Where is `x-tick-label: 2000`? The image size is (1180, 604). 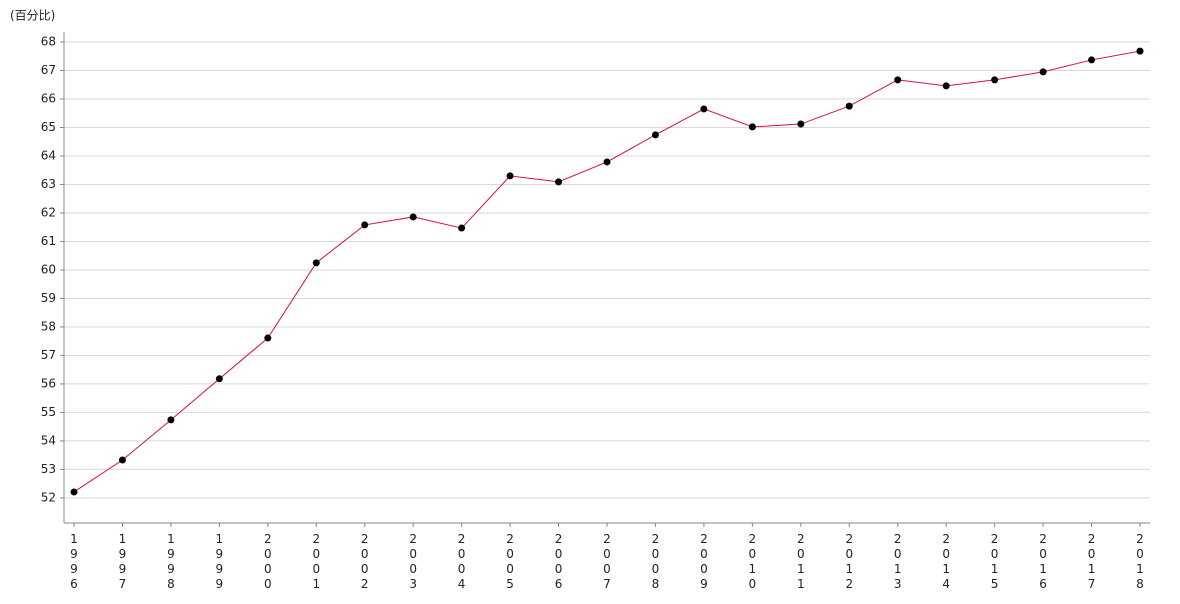
x-tick-label: 2000 is located at coordinates (268, 562).